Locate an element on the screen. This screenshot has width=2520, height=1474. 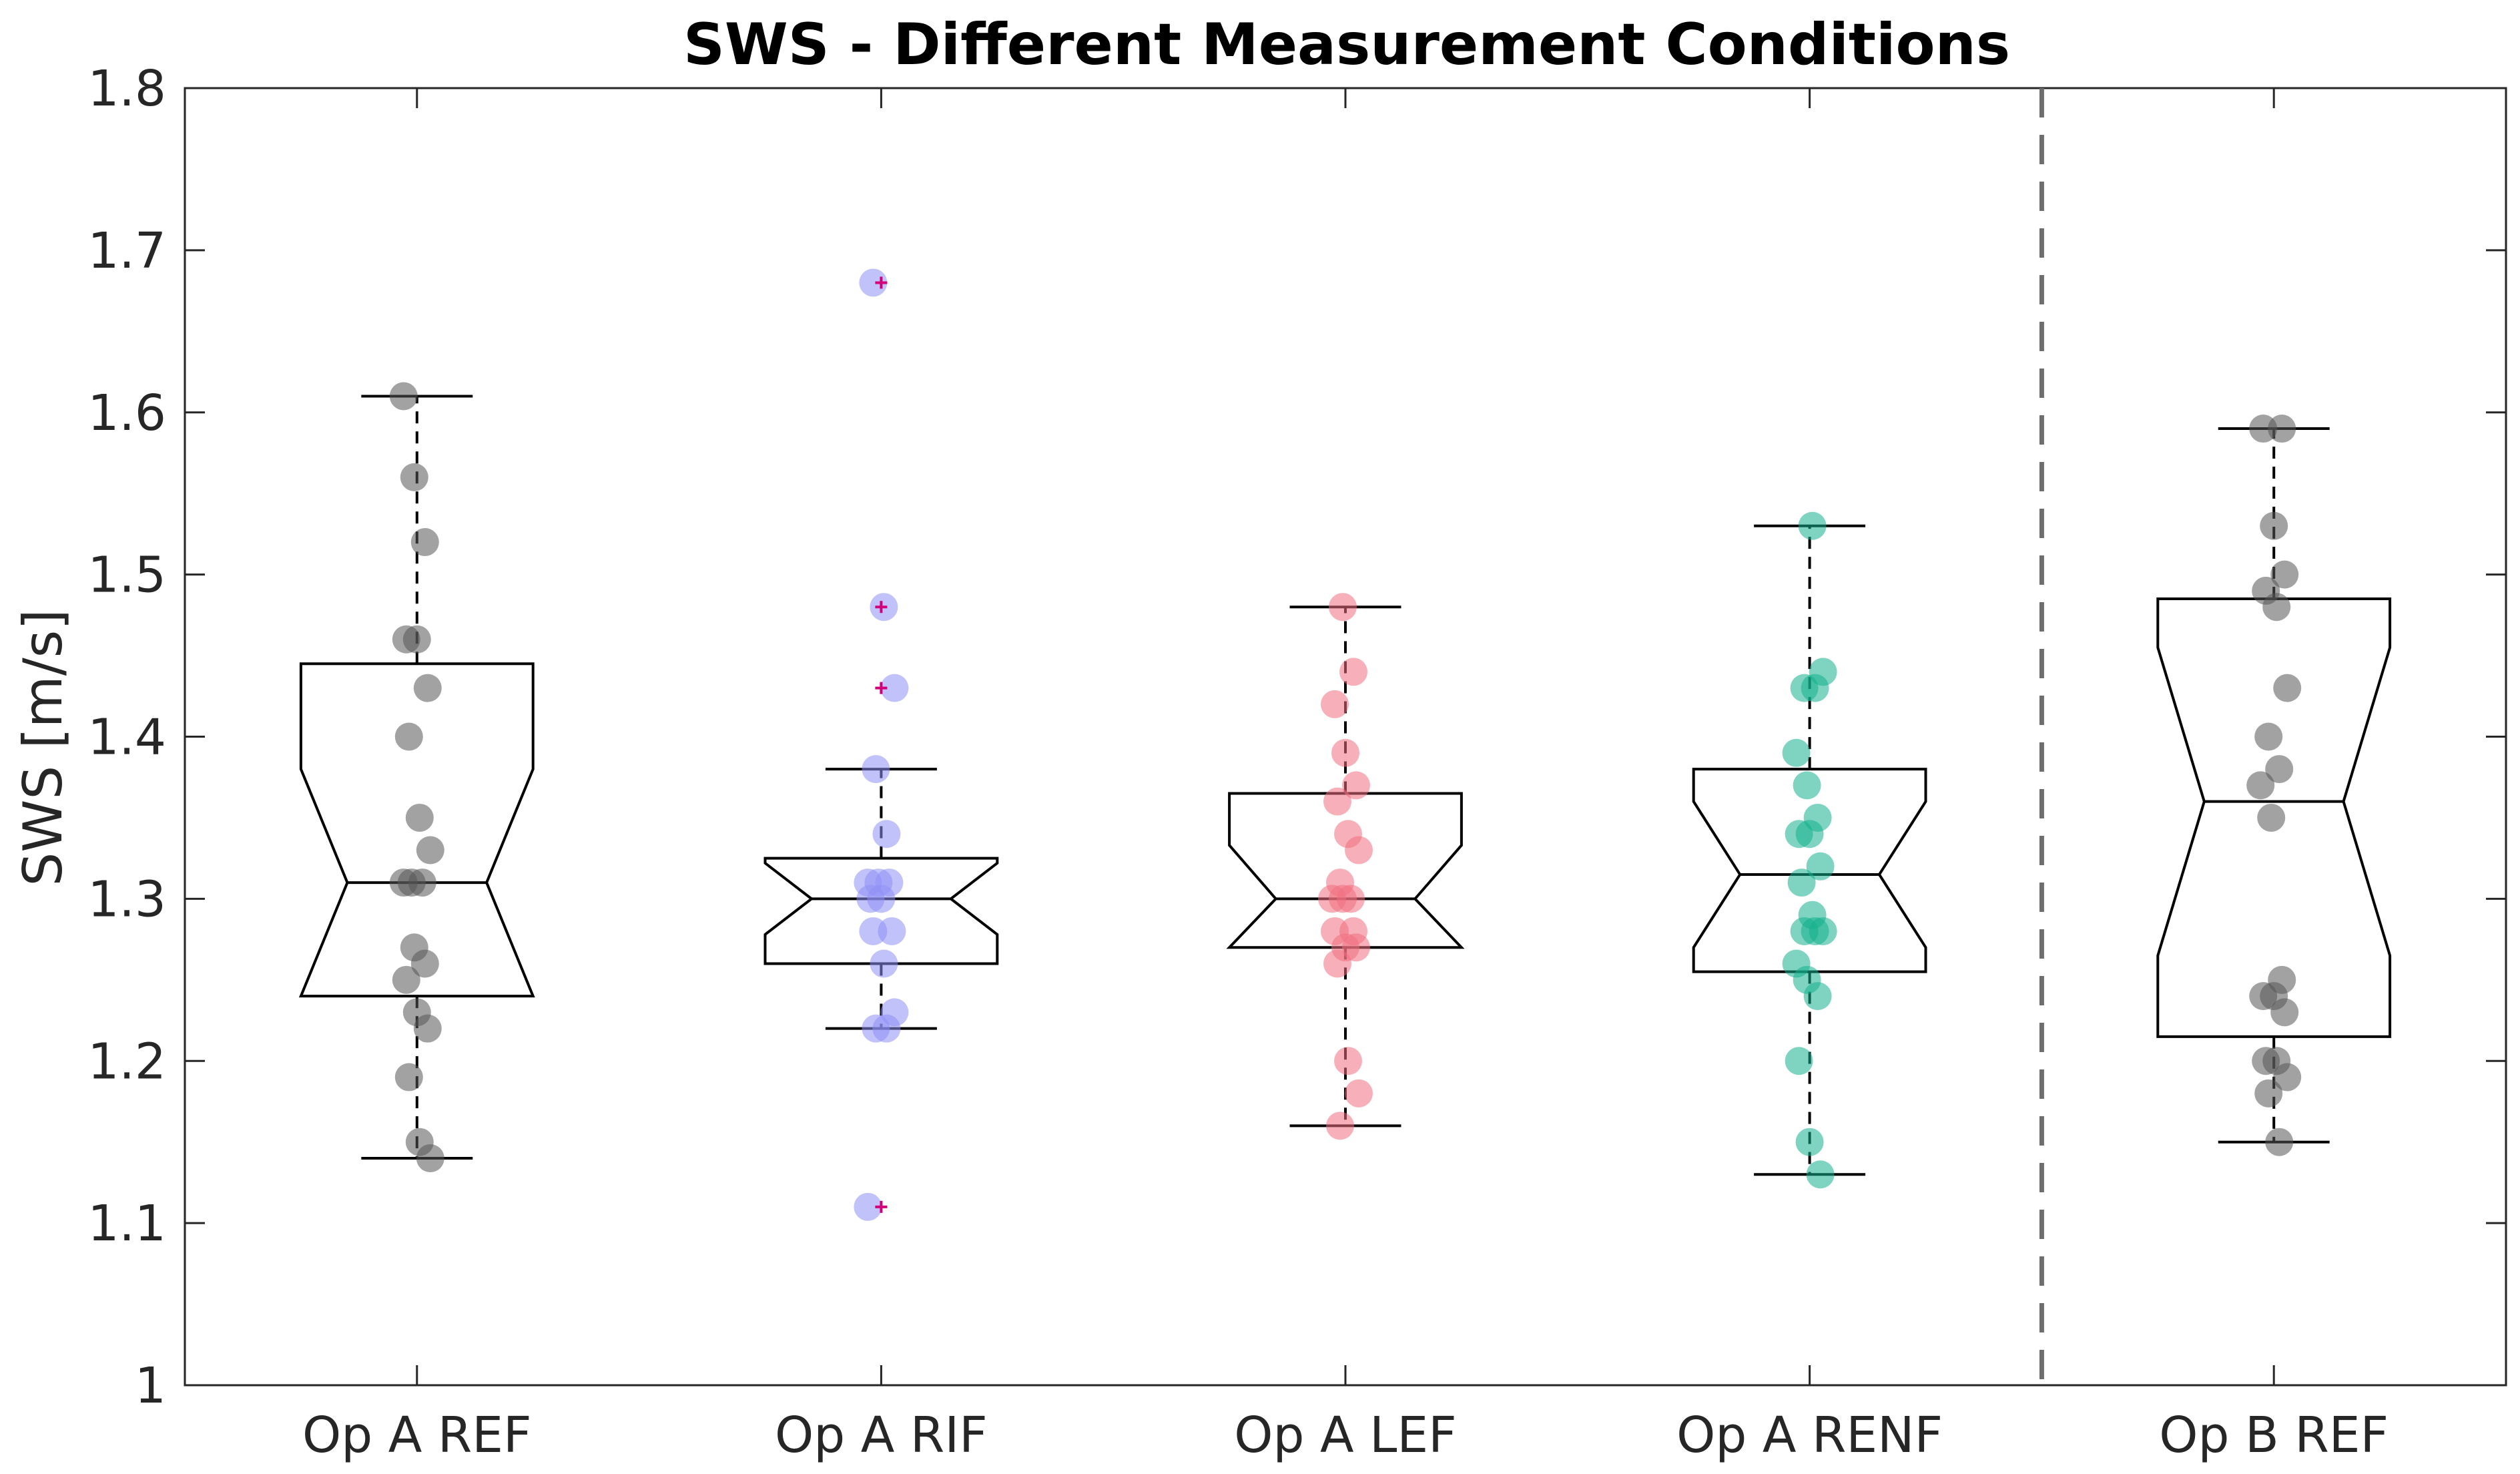
y-tick-label: 1.4 is located at coordinates (126, 738).